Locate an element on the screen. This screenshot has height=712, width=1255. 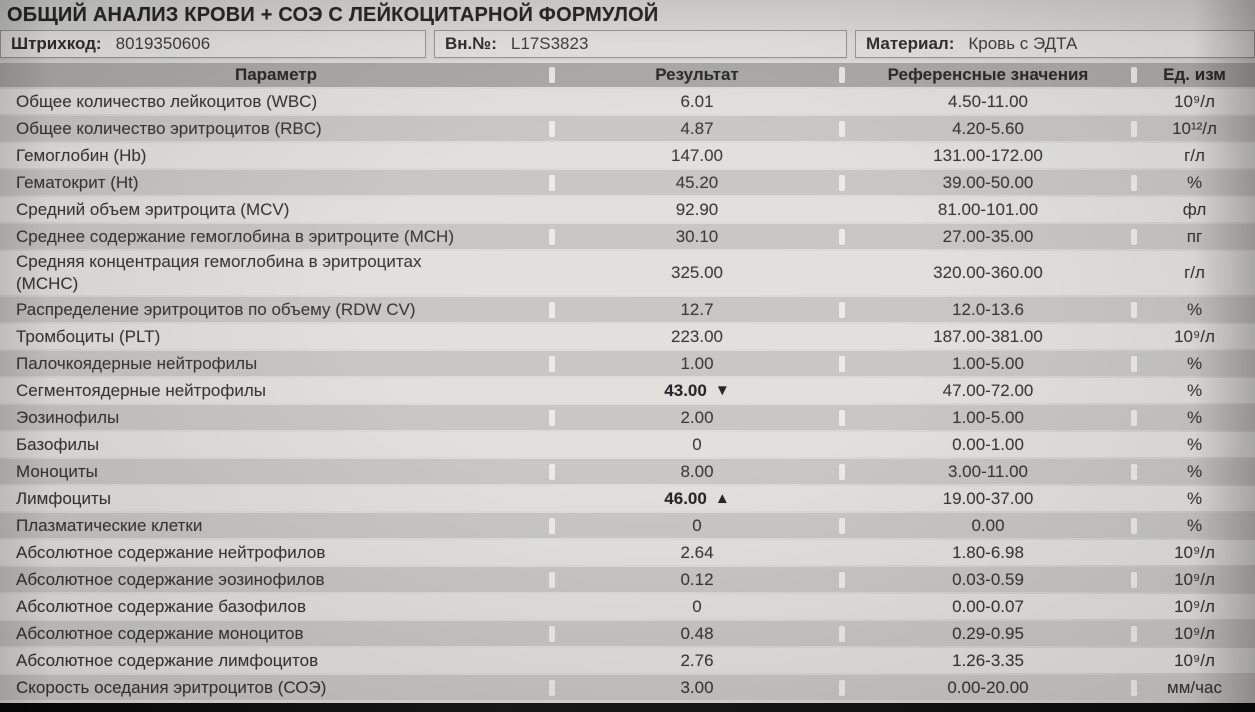
reference-range: 0.00-1.00 is located at coordinates (988, 444).